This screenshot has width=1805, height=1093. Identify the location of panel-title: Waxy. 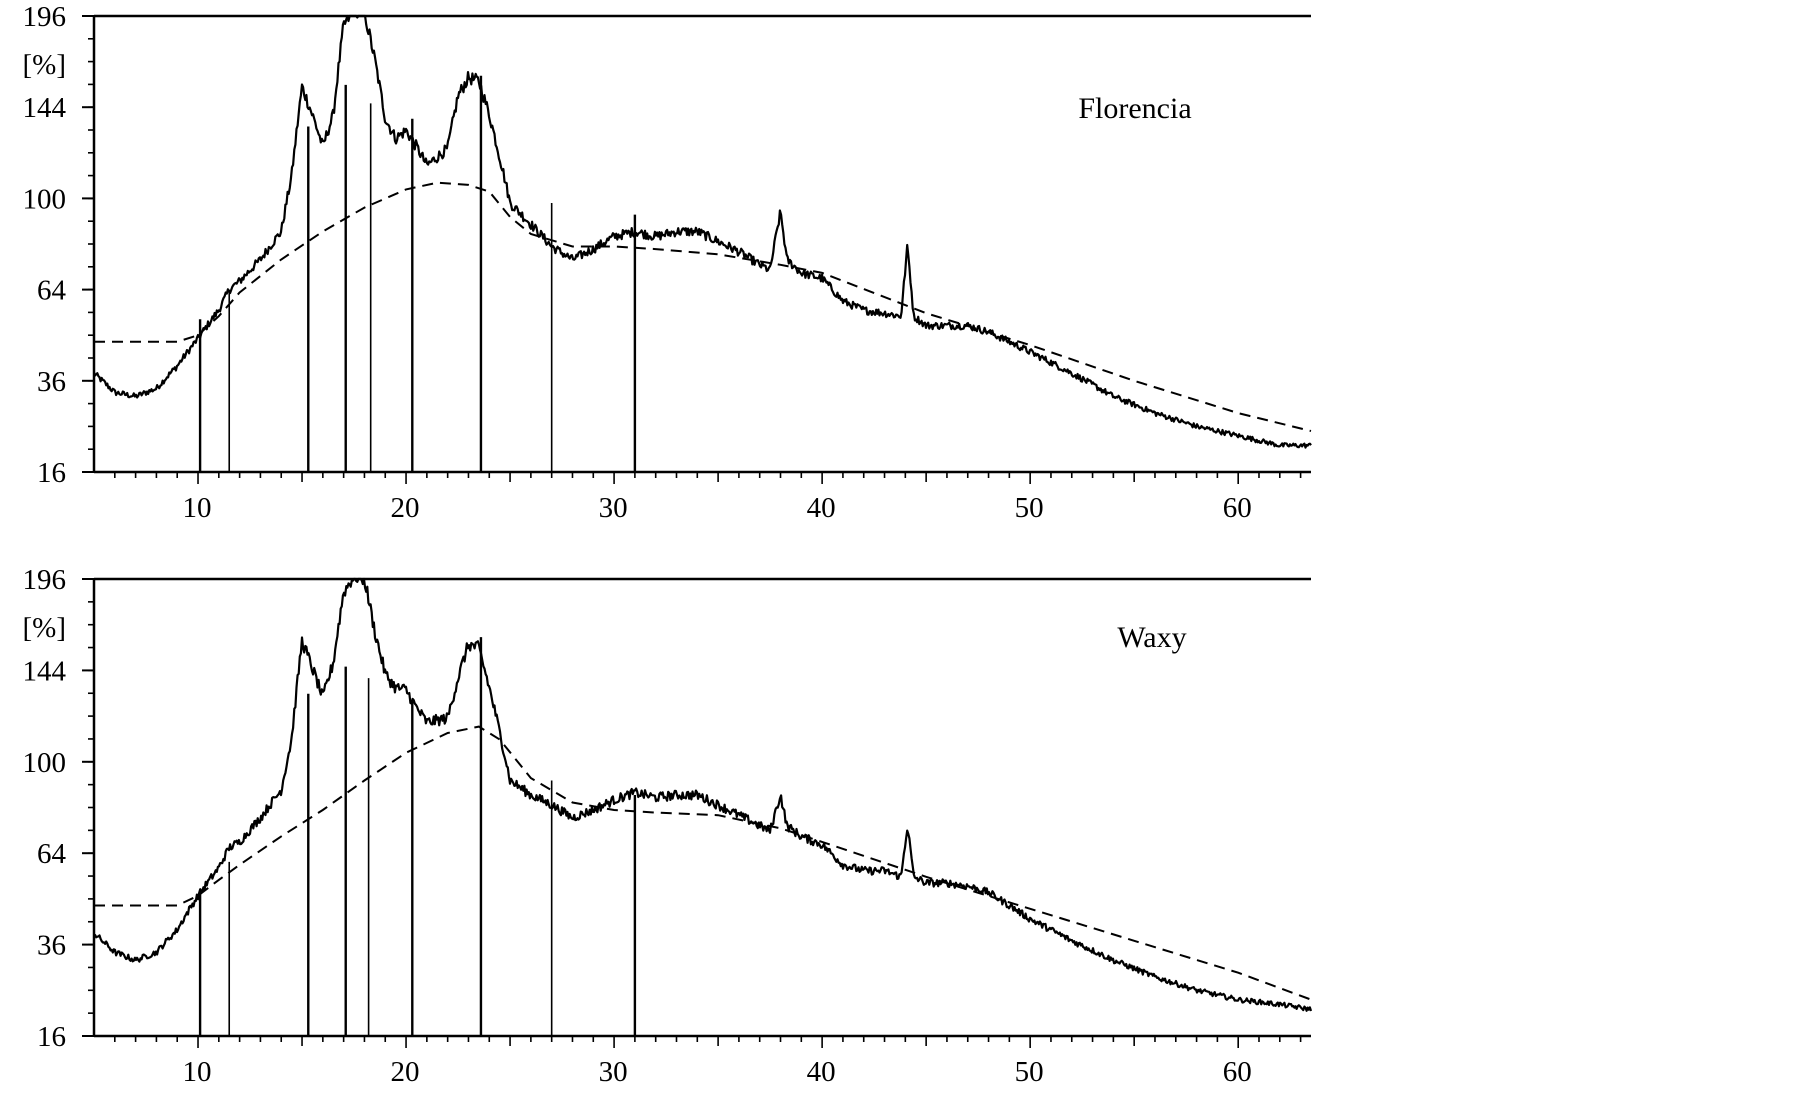
(1151, 637).